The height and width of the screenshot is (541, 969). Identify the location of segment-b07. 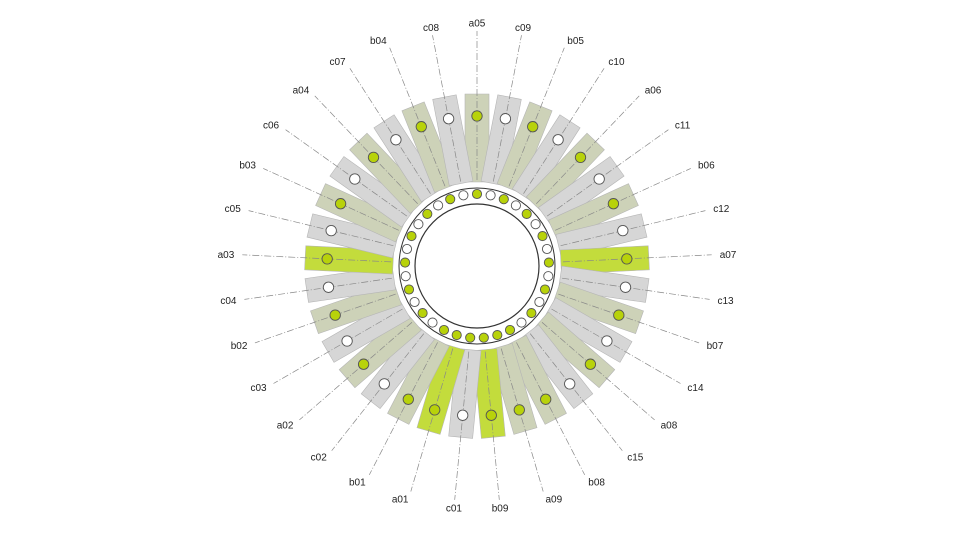
(626, 312).